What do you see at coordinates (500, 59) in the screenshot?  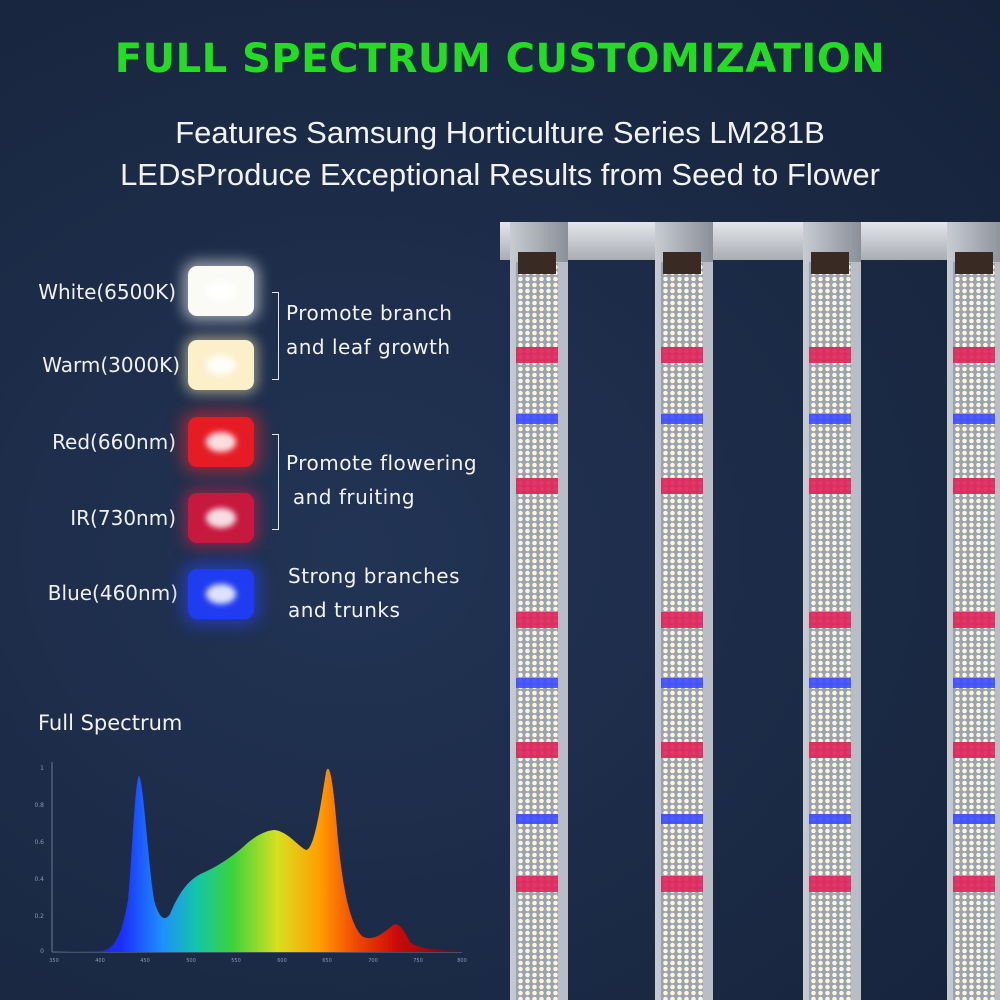 I see `page-title: FULL SPECTRUM CUSTOMIZATION` at bounding box center [500, 59].